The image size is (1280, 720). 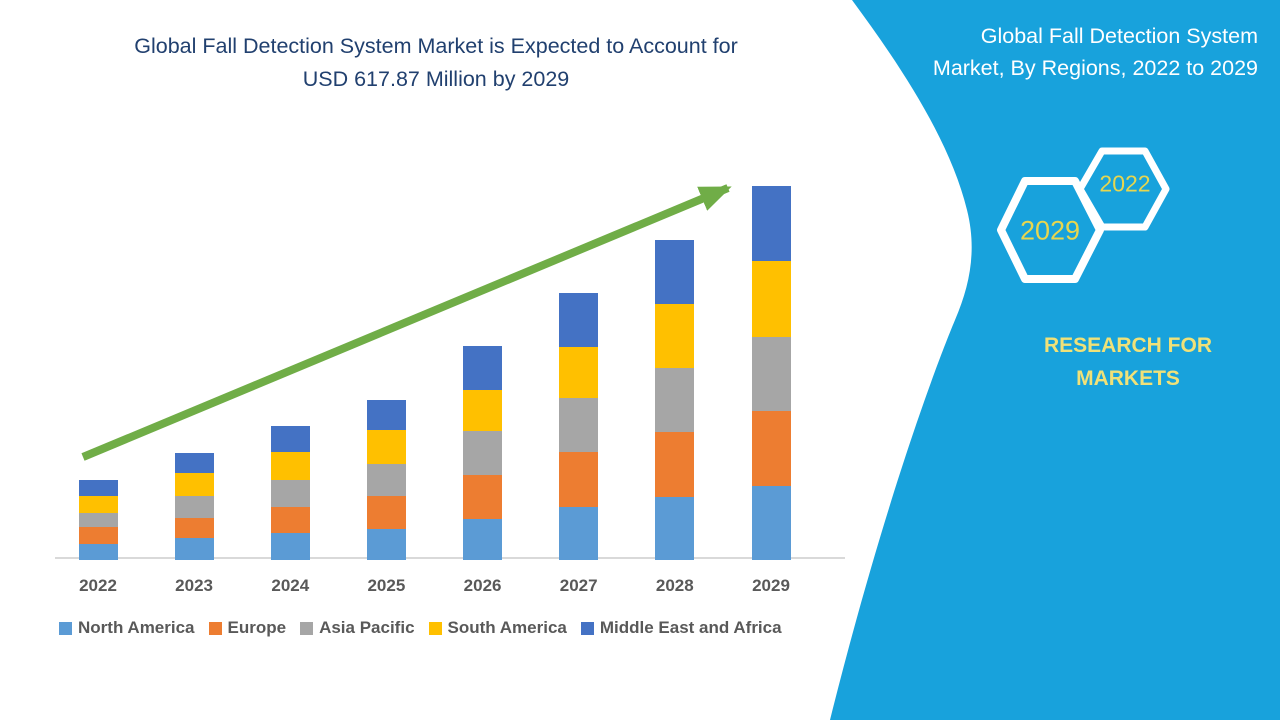 What do you see at coordinates (436, 79) in the screenshot?
I see `chart-title-line2: USD 617.87 Million by 2029` at bounding box center [436, 79].